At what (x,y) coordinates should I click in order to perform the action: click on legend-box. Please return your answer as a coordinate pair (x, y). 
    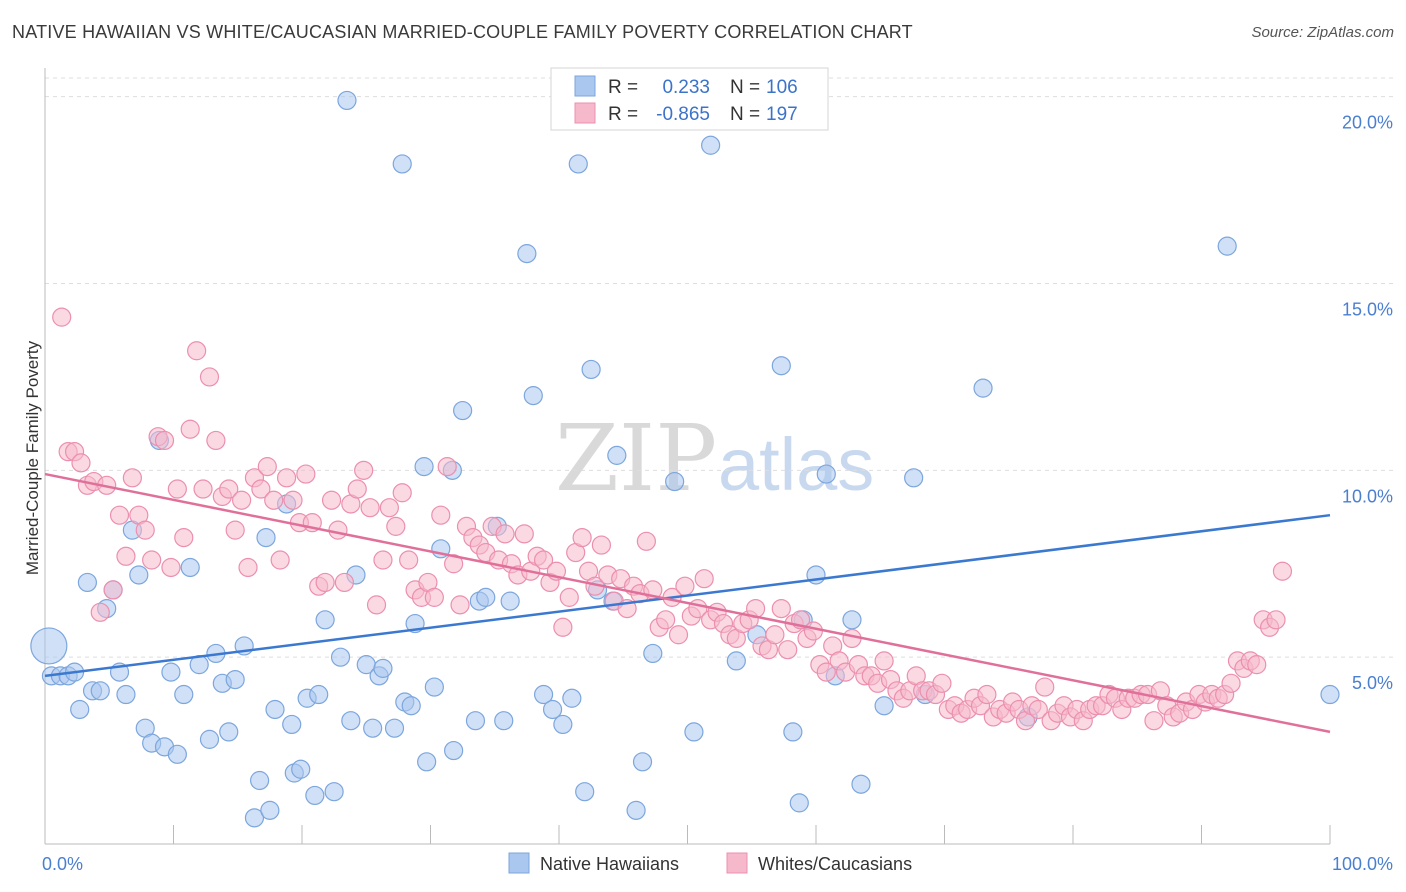
    Looking at the image, I should click on (689, 99).